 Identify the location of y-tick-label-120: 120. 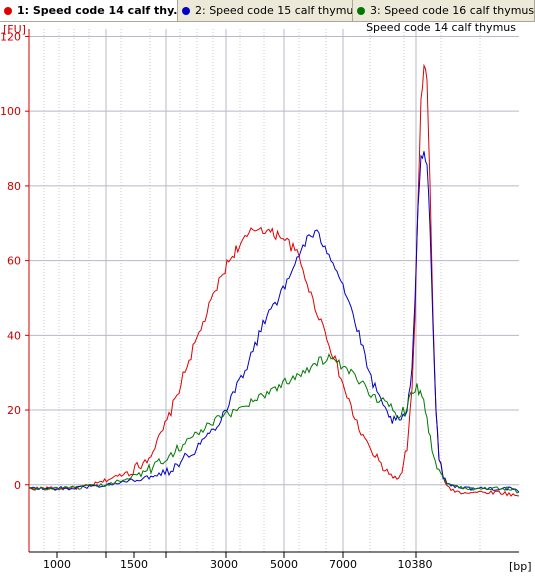
(10, 36).